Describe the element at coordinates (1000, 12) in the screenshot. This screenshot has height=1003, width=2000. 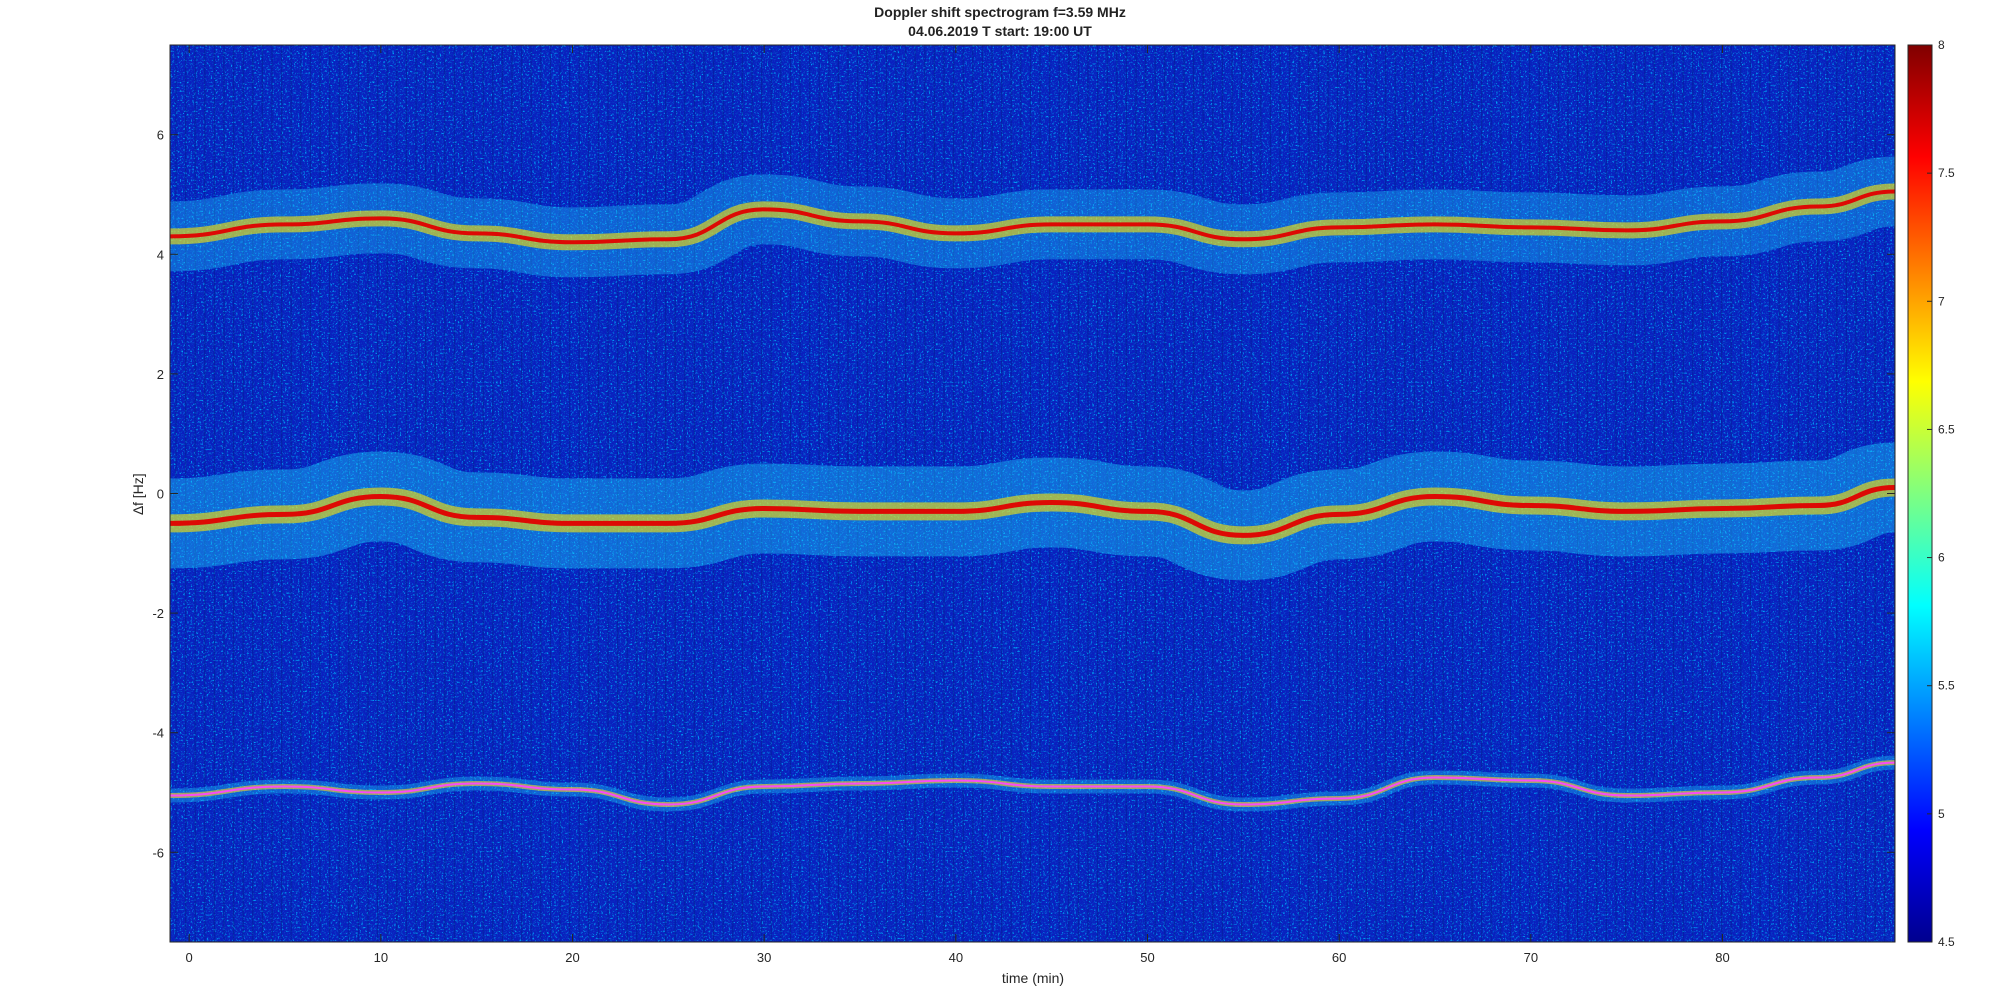
I see `chart-title: Doppler shift spectrogram f=3.59 MHz` at that location.